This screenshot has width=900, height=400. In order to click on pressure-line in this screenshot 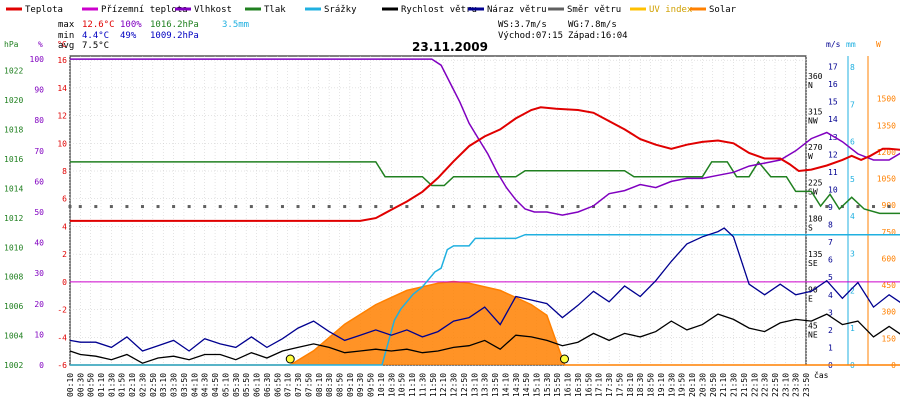, I will do `click(485, 187)`.